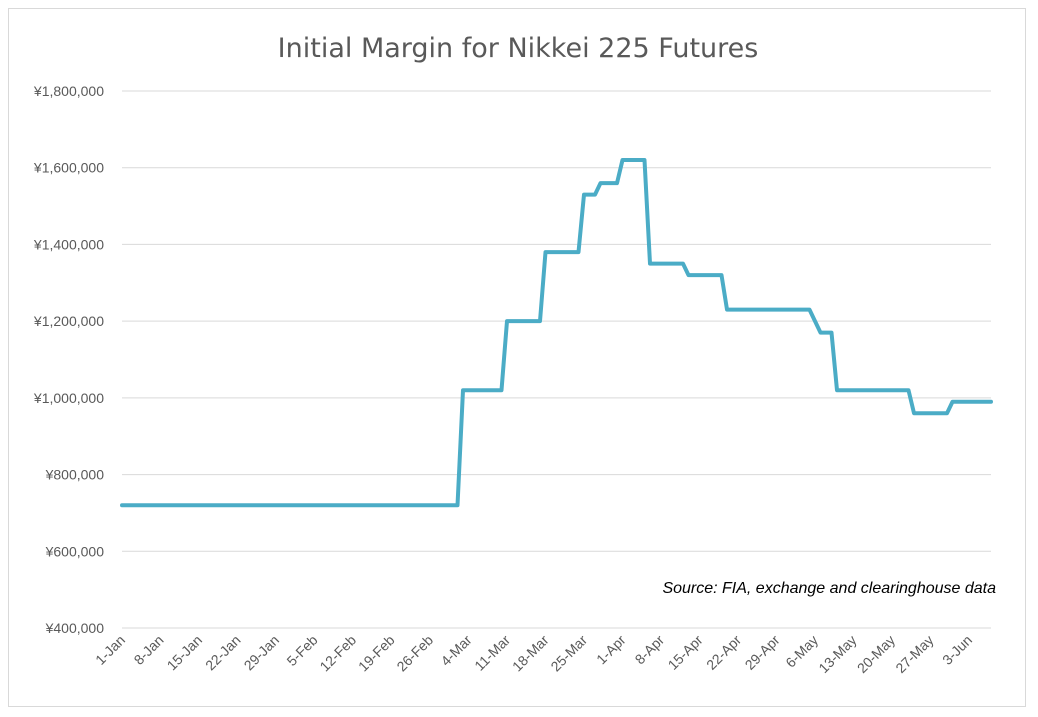  I want to click on y-tick-label: ¥800,000, so click(75, 475).